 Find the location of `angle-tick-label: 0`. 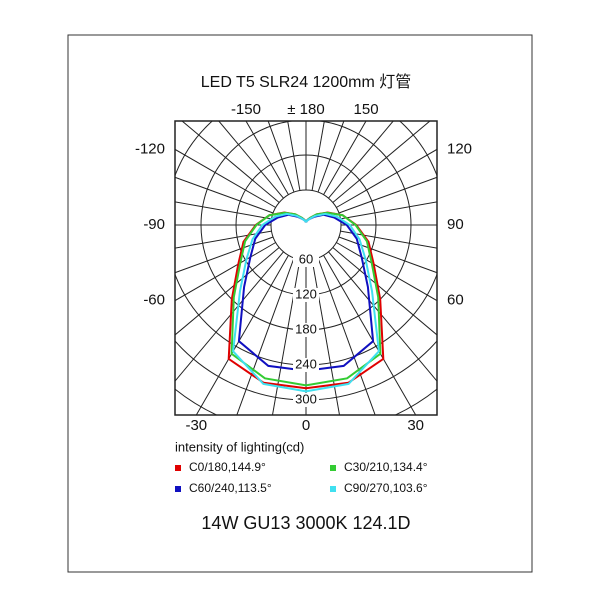

angle-tick-label: 0 is located at coordinates (306, 425).